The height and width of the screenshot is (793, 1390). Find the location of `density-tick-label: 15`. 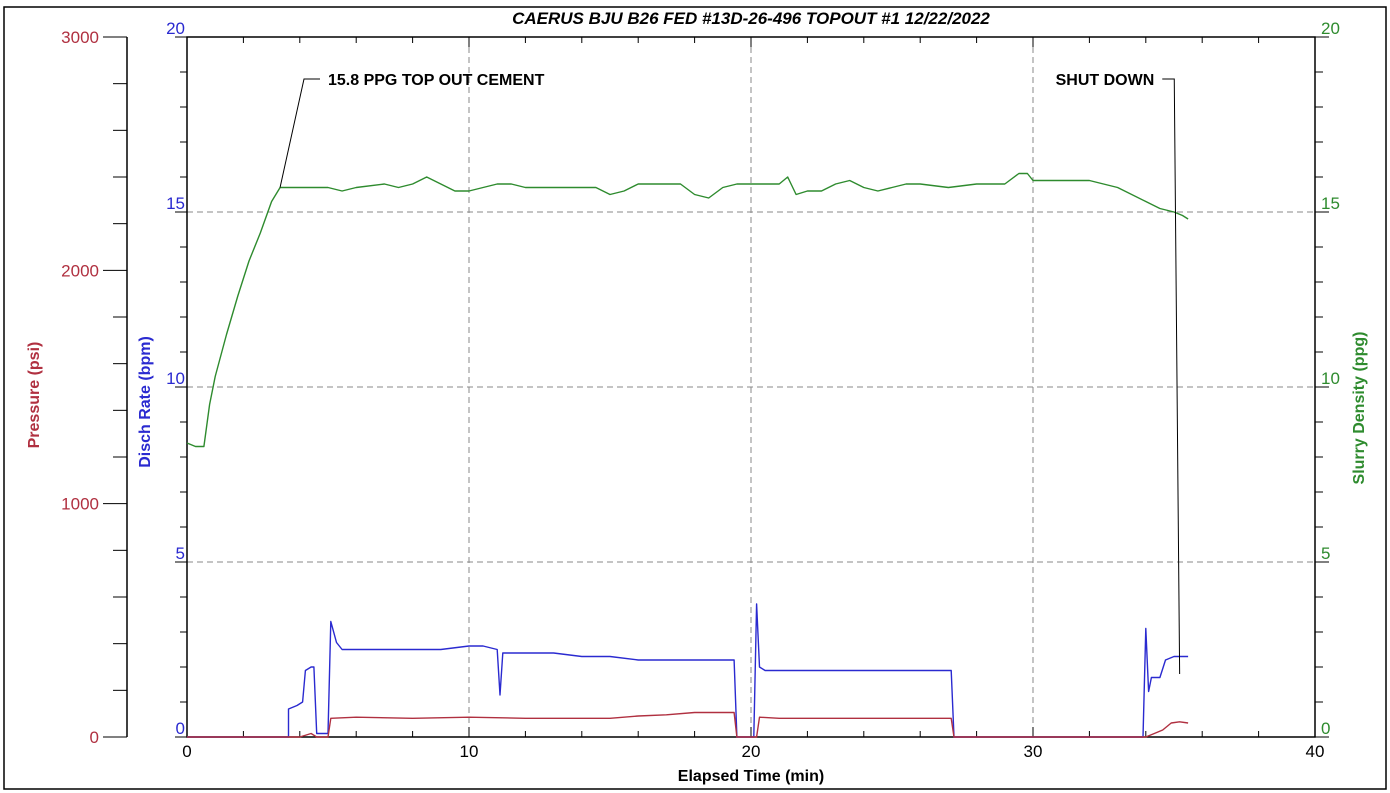

density-tick-label: 15 is located at coordinates (1330, 203).